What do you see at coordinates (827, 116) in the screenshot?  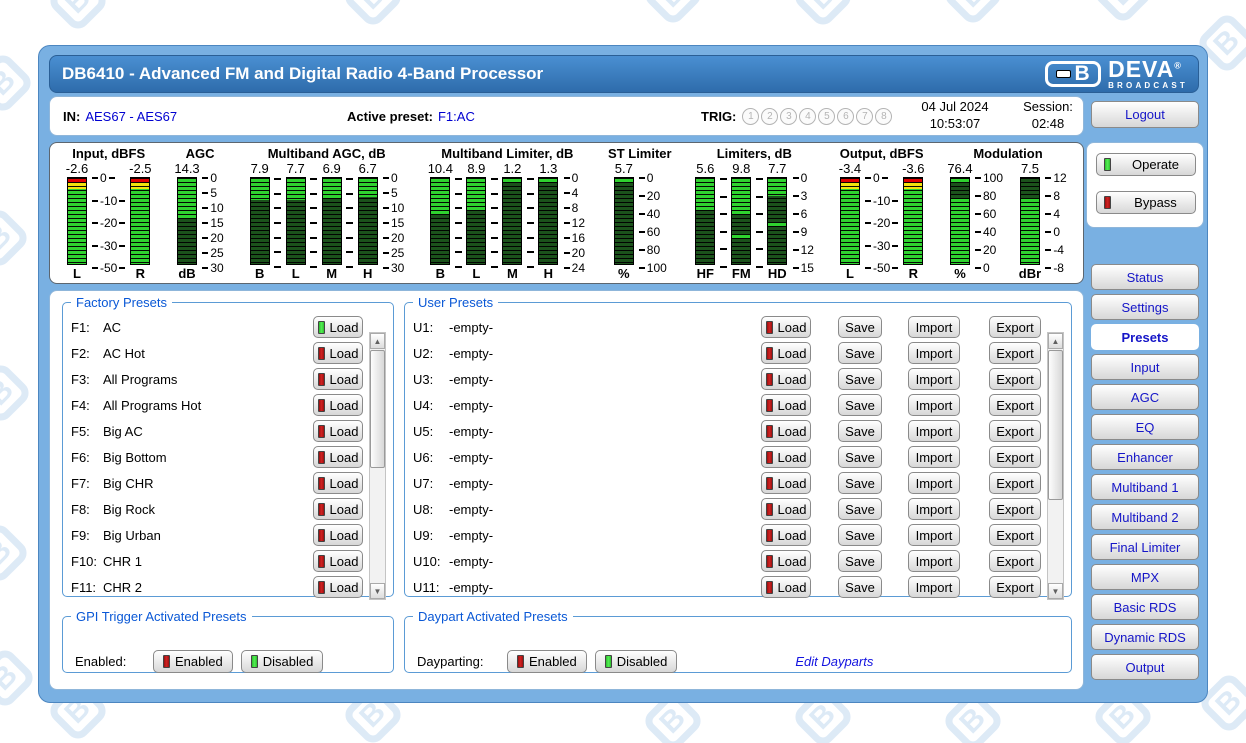 I see `trig-button-5: 5` at bounding box center [827, 116].